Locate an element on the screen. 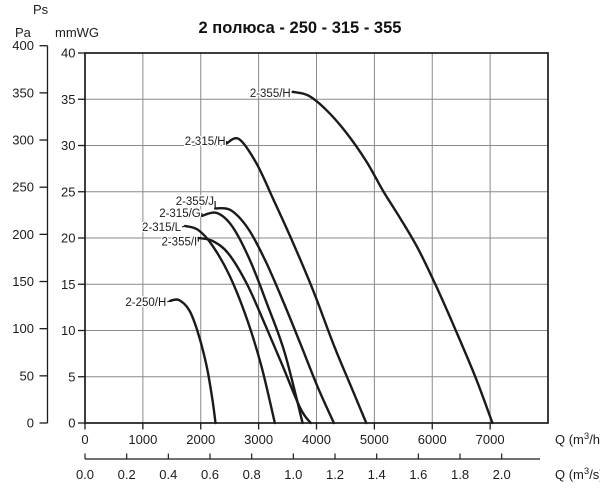 Image resolution: width=600 pixels, height=497 pixels. curve-2-355-i is located at coordinates (254, 330).